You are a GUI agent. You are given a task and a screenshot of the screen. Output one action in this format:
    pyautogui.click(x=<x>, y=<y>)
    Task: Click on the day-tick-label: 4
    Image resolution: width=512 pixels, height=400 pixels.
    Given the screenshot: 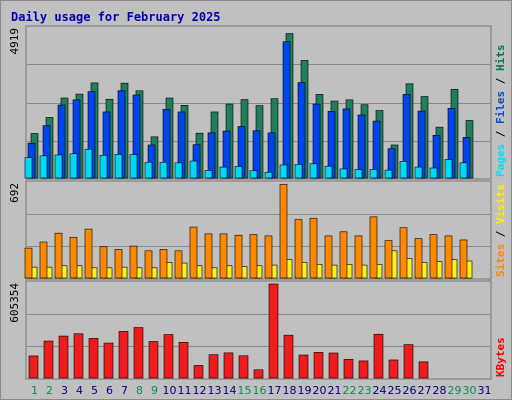 What is the action you would take?
    pyautogui.click(x=79, y=390)
    